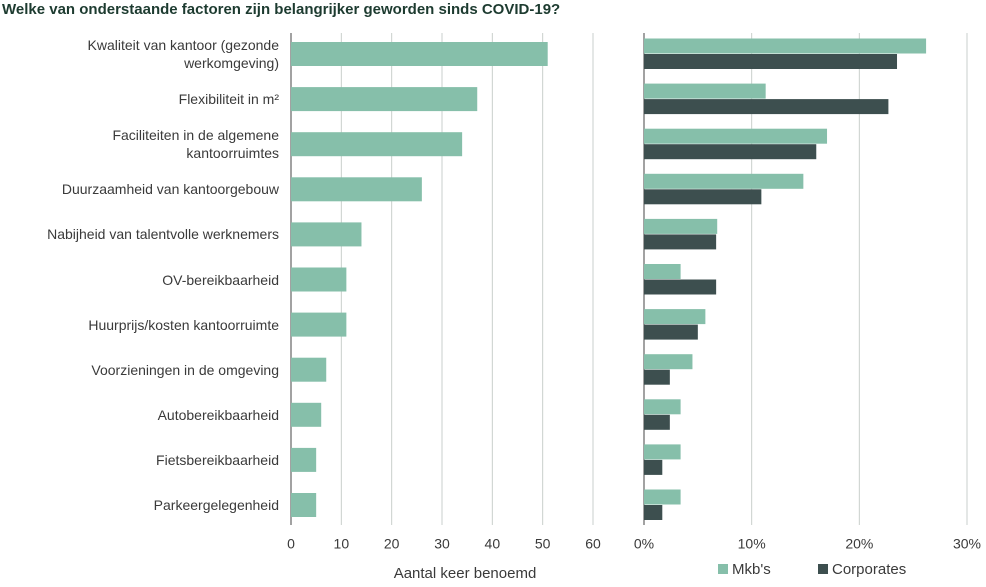 The image size is (986, 587). I want to click on legend-label: Mkb's, so click(751, 569).